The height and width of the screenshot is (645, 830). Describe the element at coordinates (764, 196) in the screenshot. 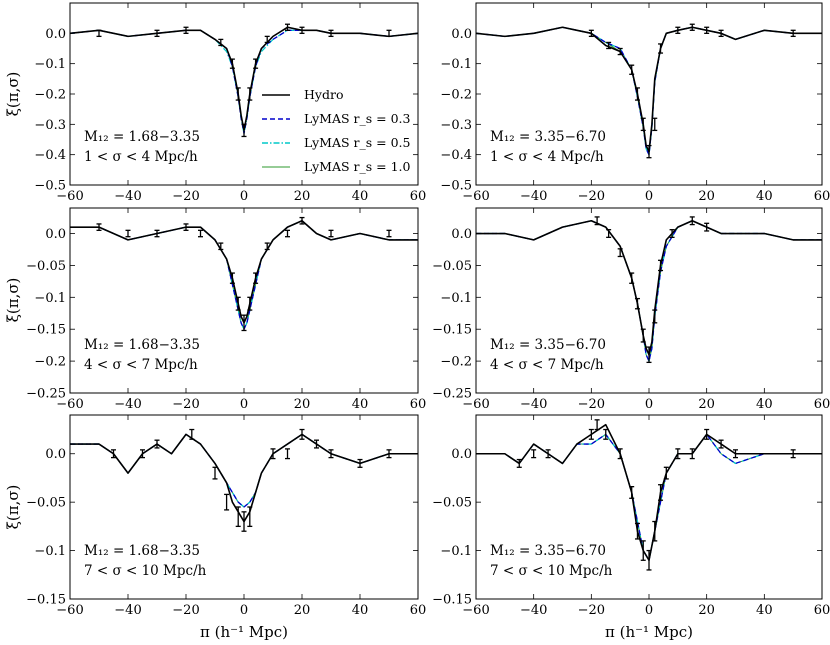

I see `xtick-label-p12-5: 40` at that location.